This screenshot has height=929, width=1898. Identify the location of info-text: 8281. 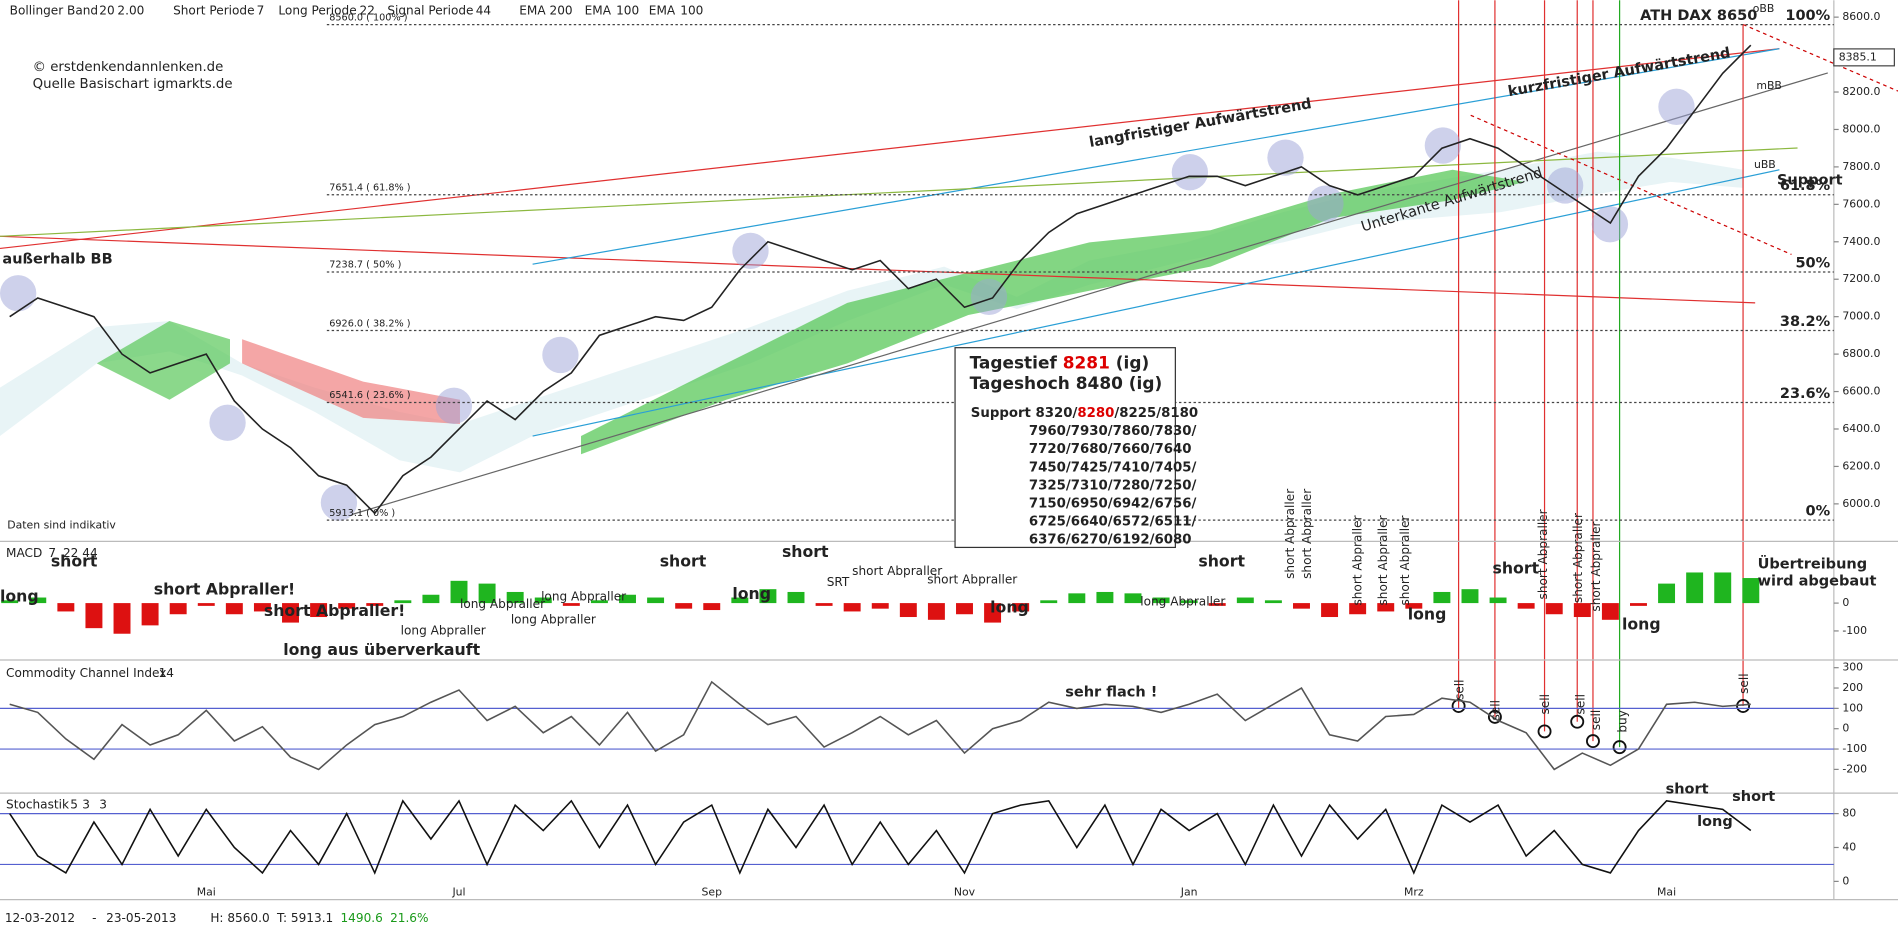
(1086, 362).